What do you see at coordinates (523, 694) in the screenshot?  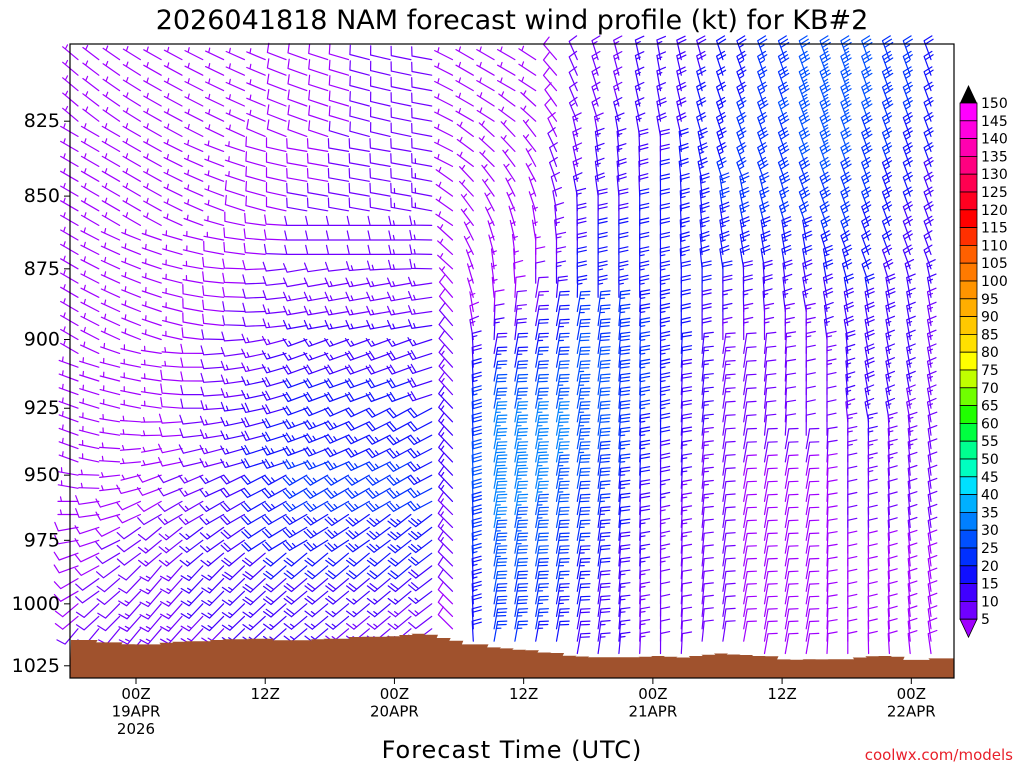 I see `x-tick-label: 12Z` at bounding box center [523, 694].